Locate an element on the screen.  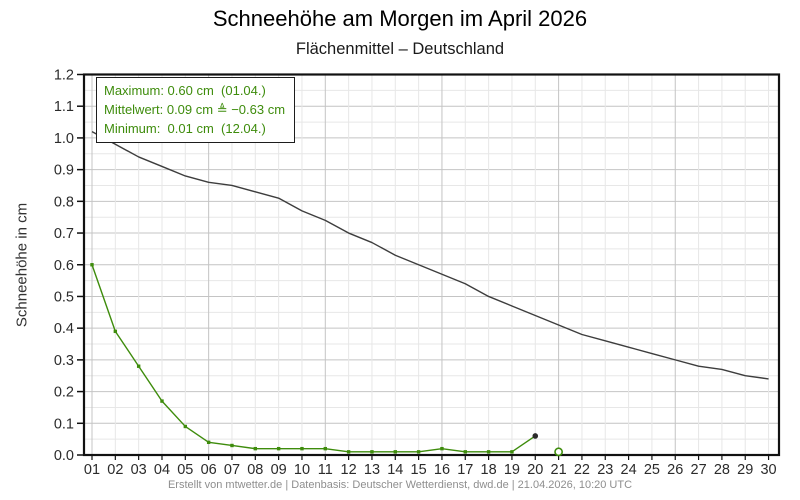
svg-text: 0.1 is located at coordinates (64, 424).